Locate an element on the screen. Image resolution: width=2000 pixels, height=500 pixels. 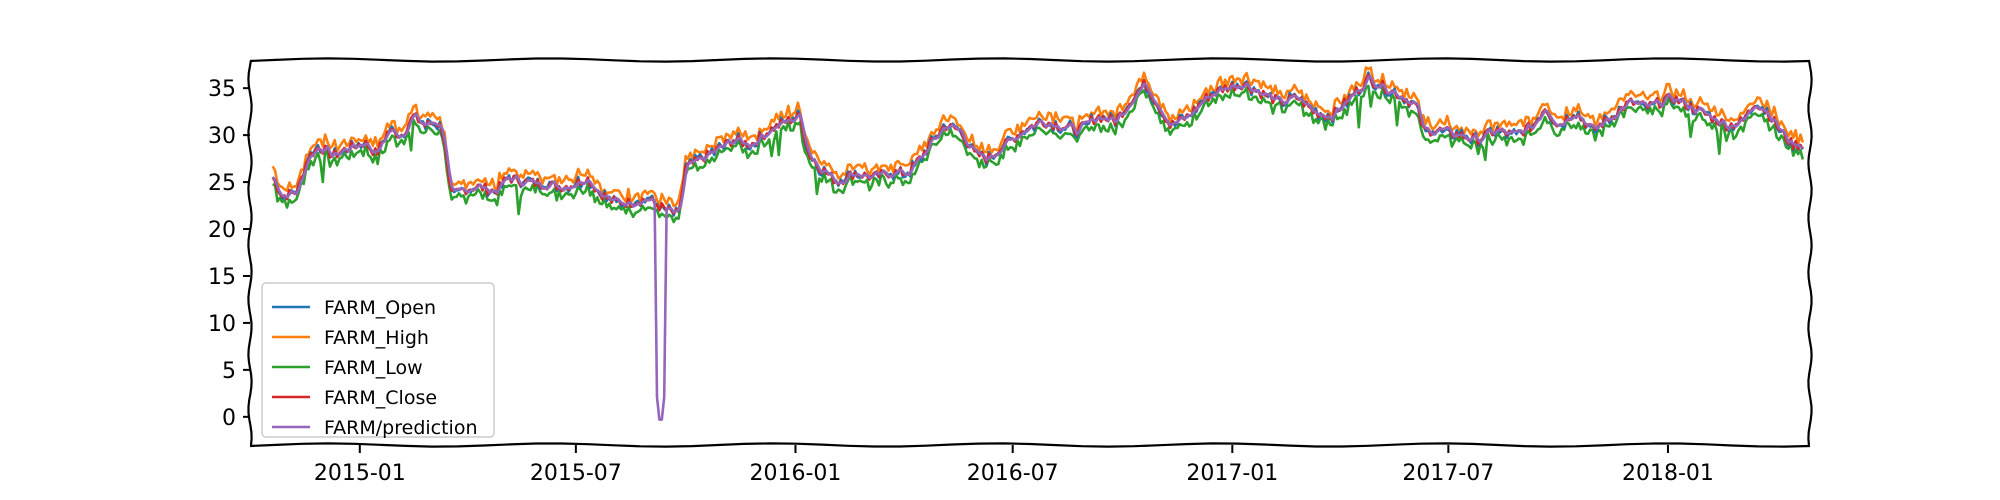
y-tick-label: 5 is located at coordinates (229, 371).